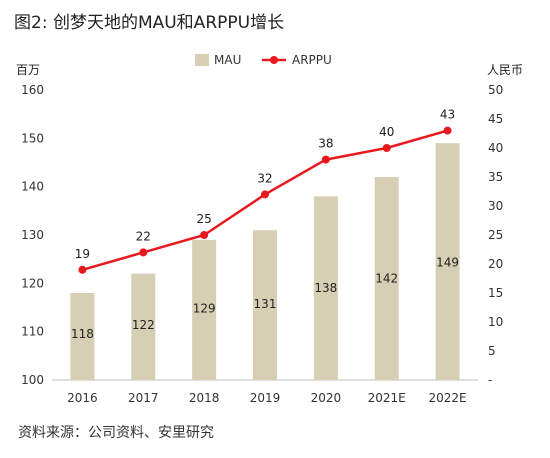 The width and height of the screenshot is (550, 458). Describe the element at coordinates (265, 398) in the screenshot. I see `x-tick-label: 2019` at that location.